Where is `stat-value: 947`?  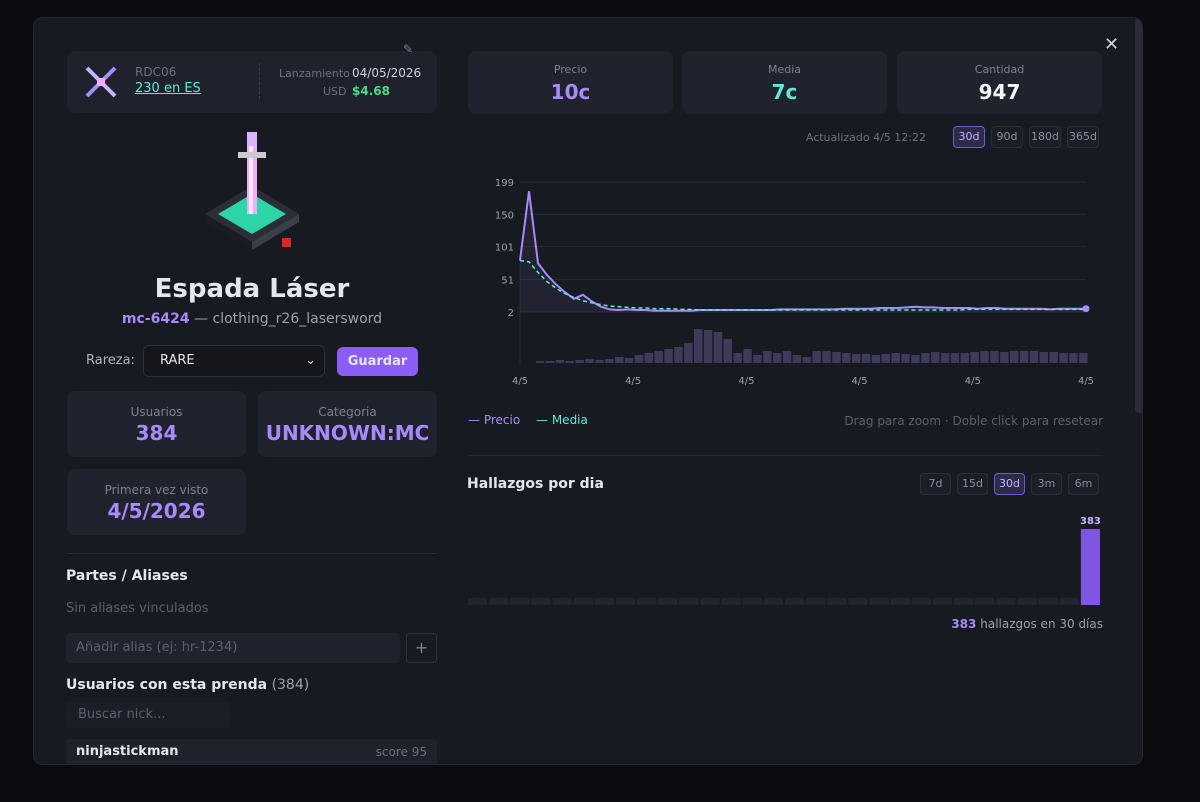 stat-value: 947 is located at coordinates (999, 92).